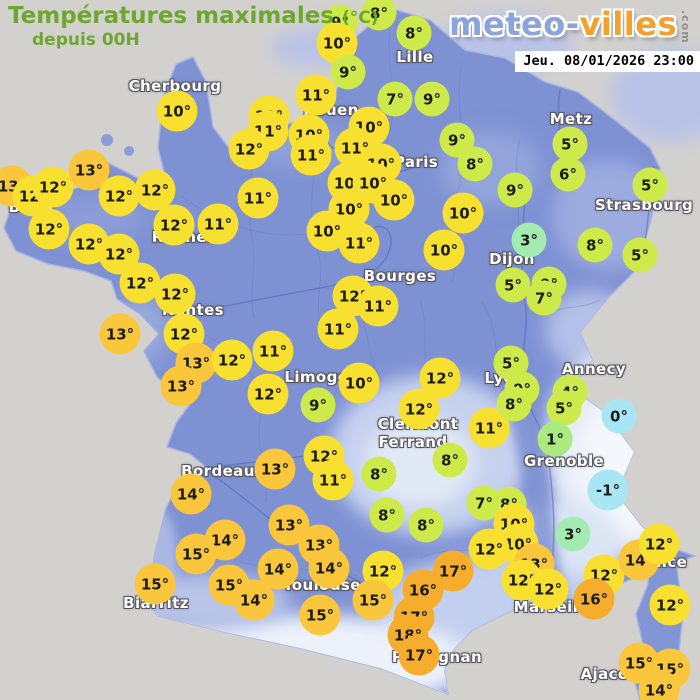 This screenshot has width=700, height=700. Describe the element at coordinates (175, 86) in the screenshot. I see `city-label: Cherbourg` at that location.